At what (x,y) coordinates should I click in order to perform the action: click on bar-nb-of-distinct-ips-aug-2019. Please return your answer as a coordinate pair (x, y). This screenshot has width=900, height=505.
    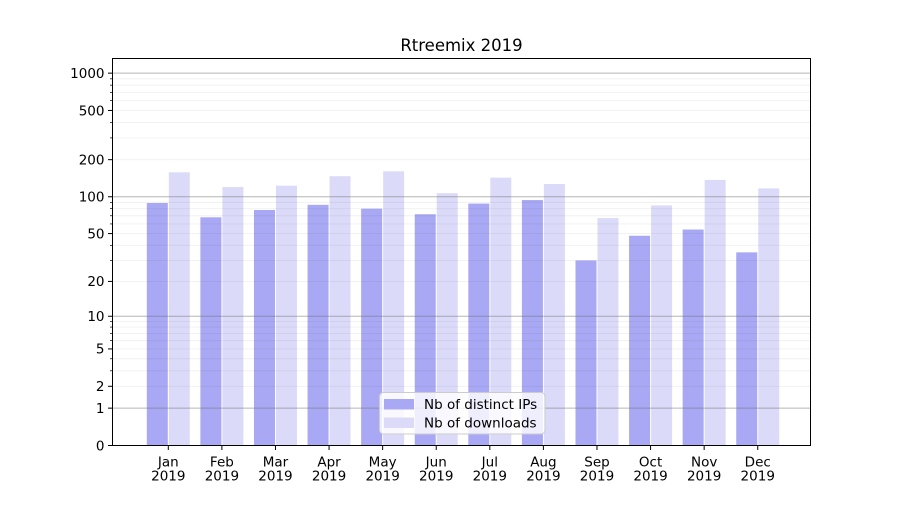
    Looking at the image, I should click on (532, 323).